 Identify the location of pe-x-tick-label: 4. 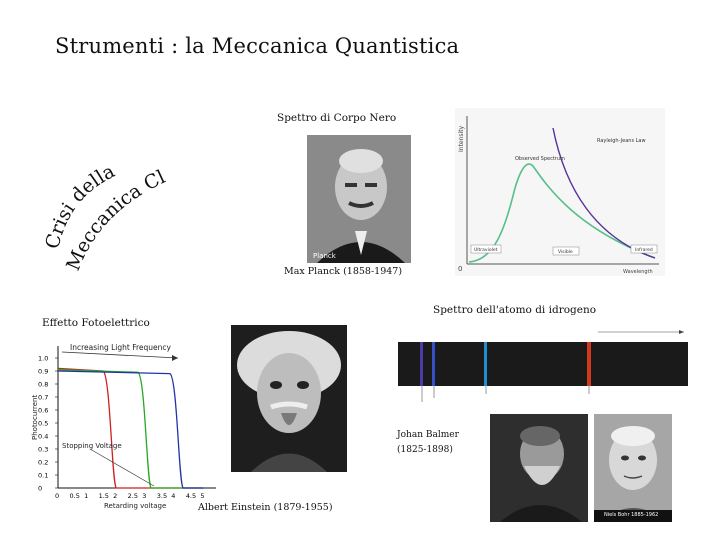
(173, 496).